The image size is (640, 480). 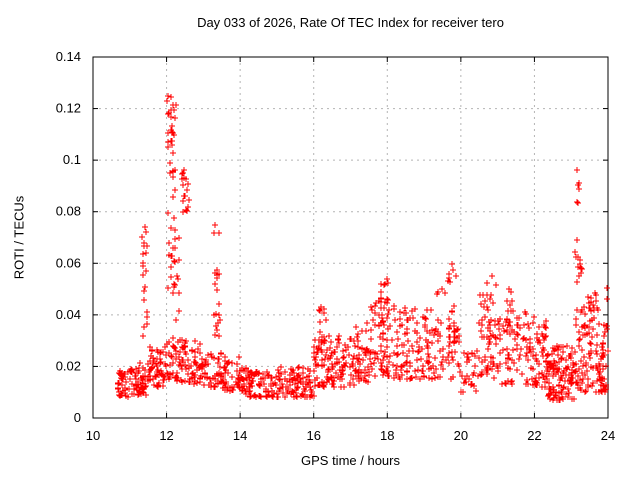 What do you see at coordinates (68, 365) in the screenshot?
I see `y-tick-label: 0.02` at bounding box center [68, 365].